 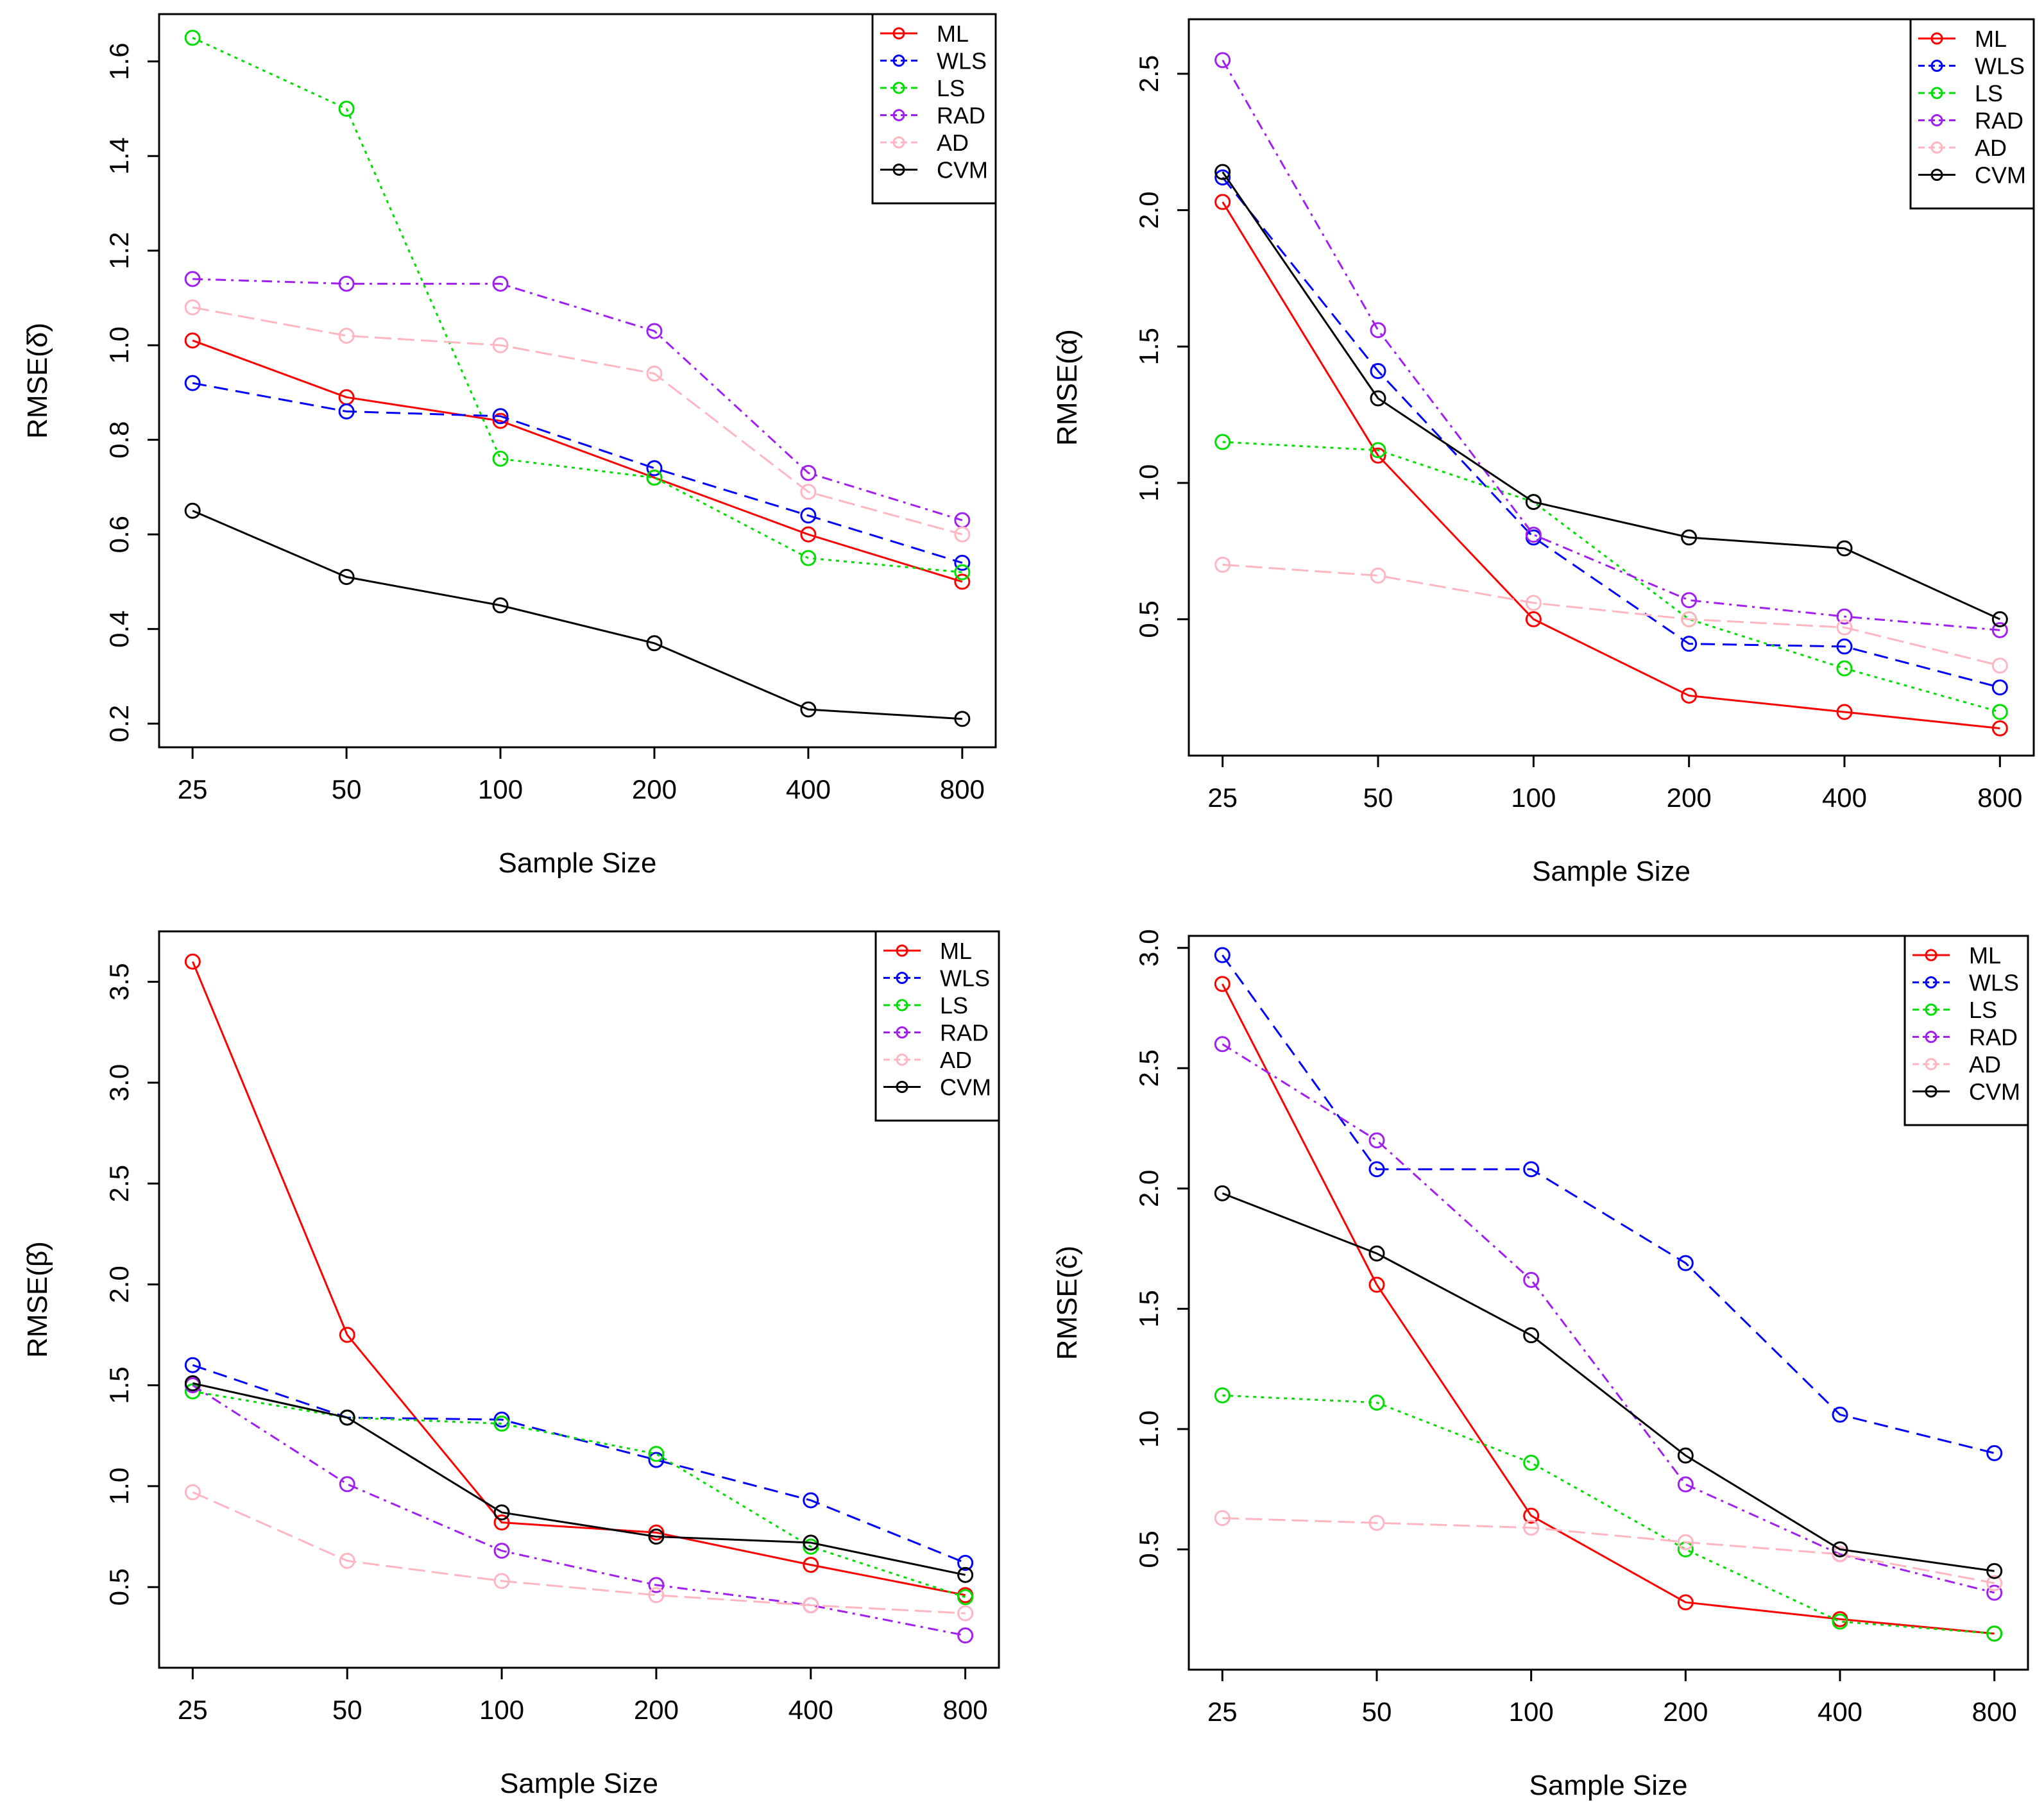 I want to click on legend-marker-ls, so click(x=902, y=1005).